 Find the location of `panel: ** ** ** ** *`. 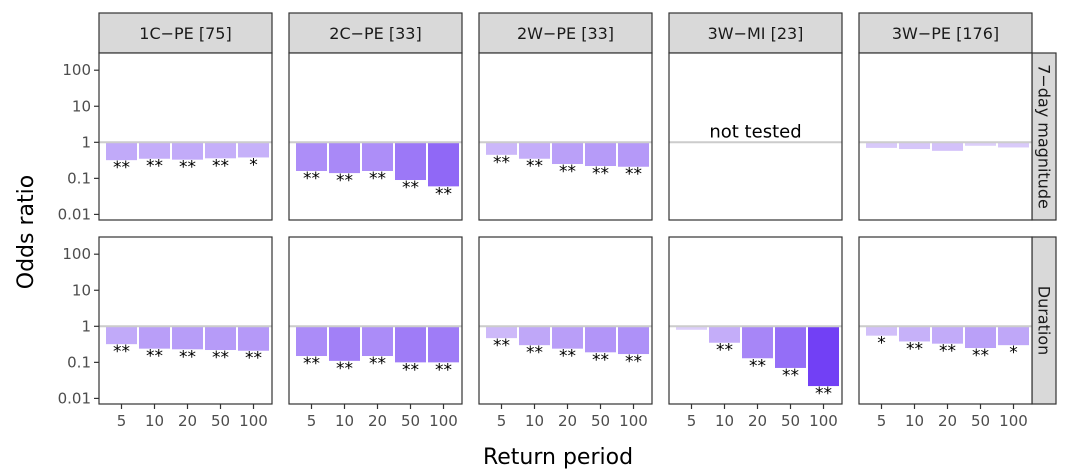

panel: ** ** ** ** * is located at coordinates (185, 136).